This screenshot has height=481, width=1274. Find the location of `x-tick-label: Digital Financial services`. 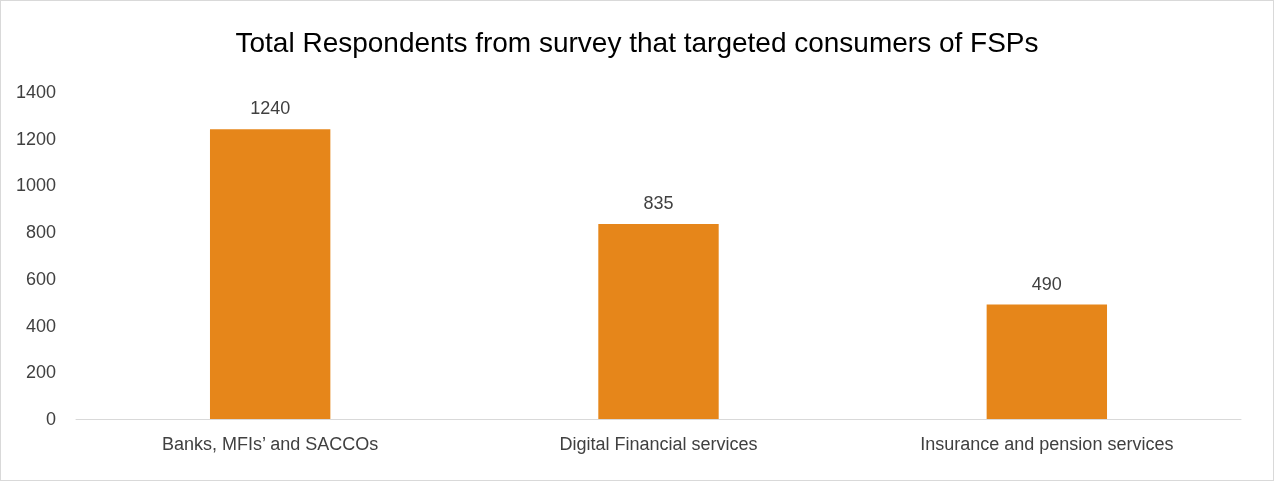

x-tick-label: Digital Financial services is located at coordinates (658, 444).